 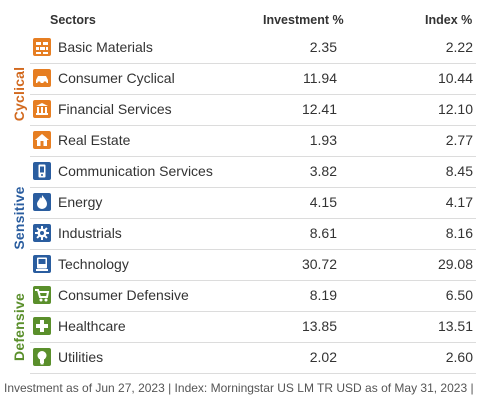 I want to click on investment-value: 12.41, so click(x=319, y=109).